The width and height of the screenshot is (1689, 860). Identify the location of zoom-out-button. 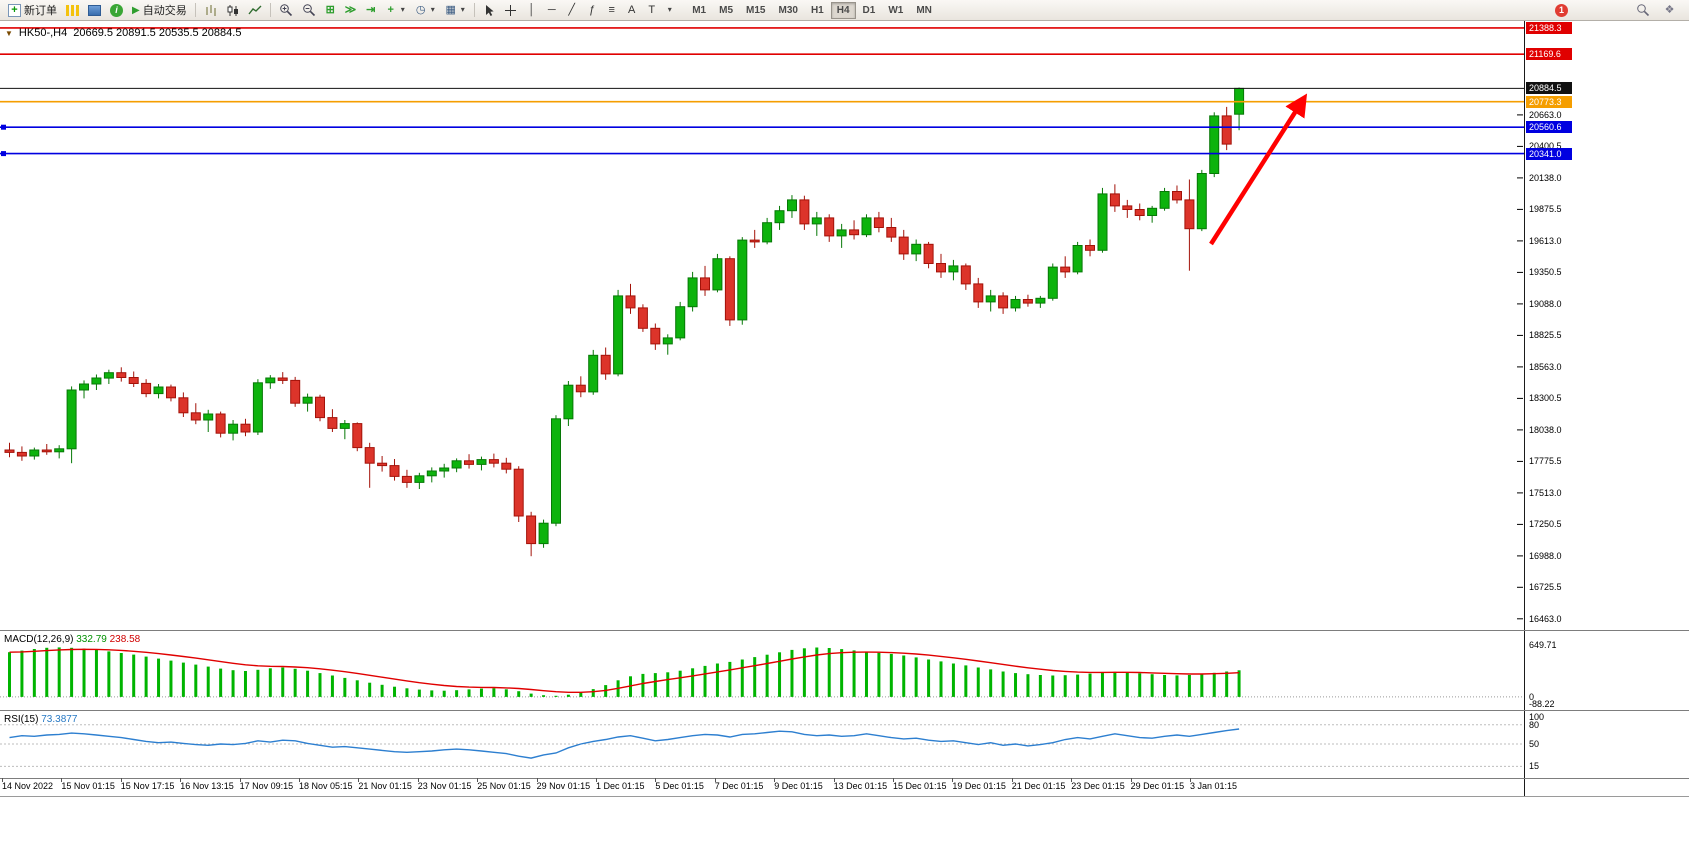
(309, 10).